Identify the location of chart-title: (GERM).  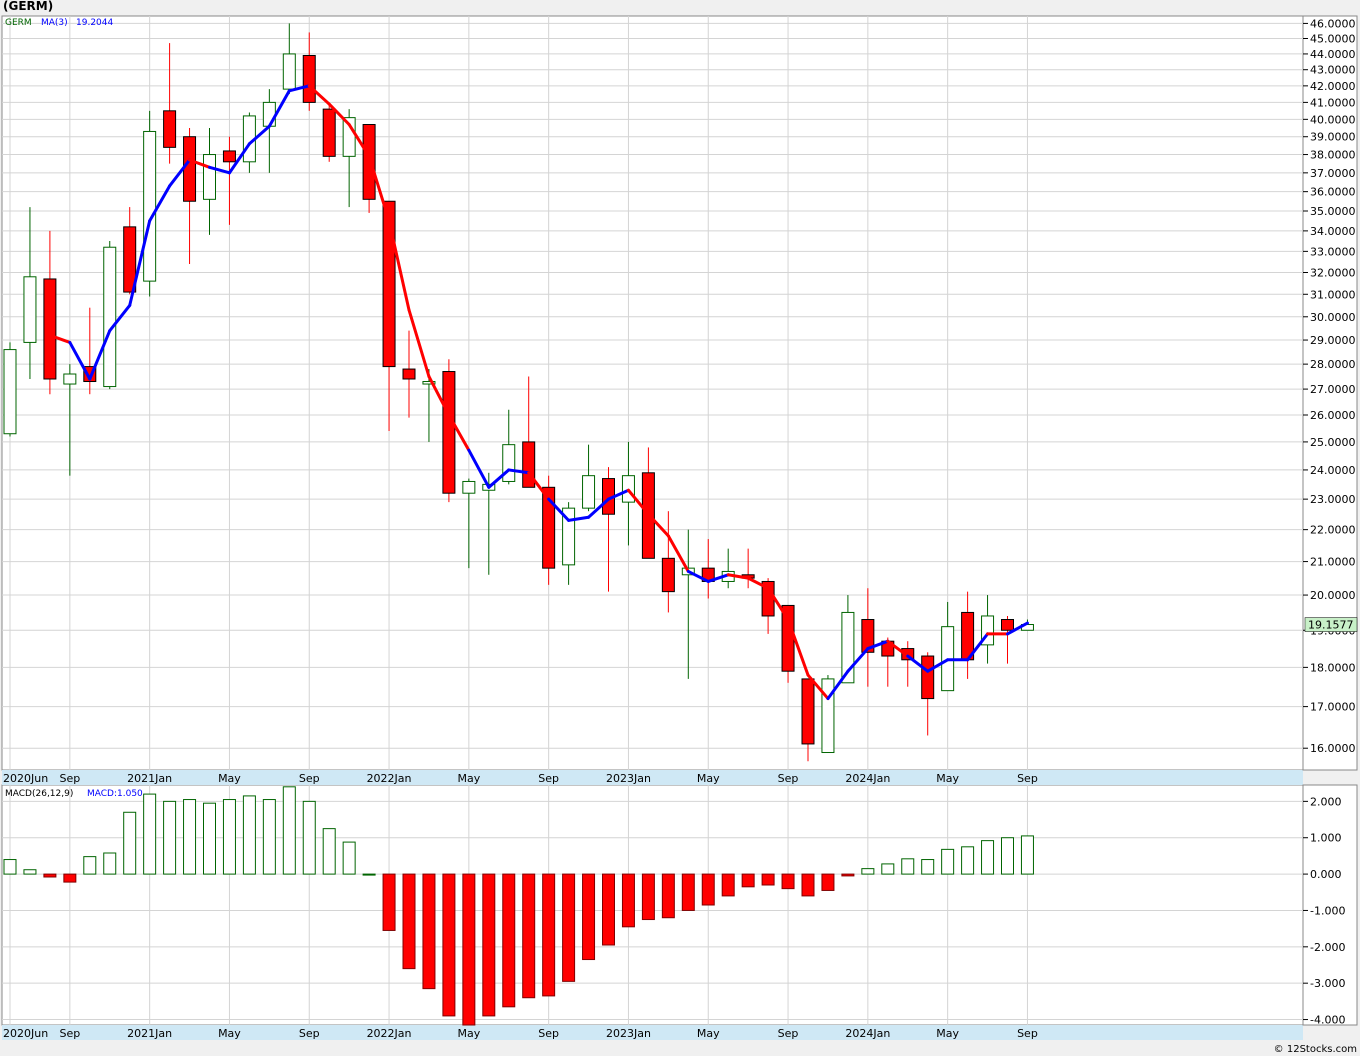
(28, 6).